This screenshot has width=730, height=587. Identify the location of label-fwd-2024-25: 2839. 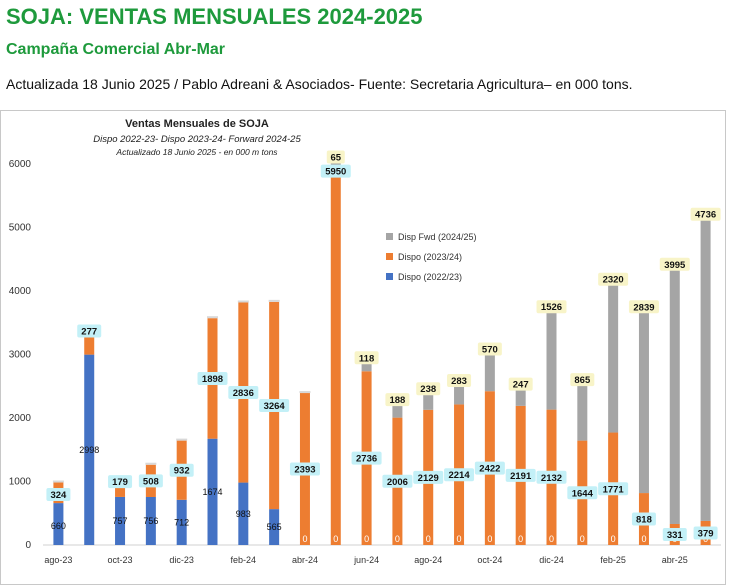
(643, 307).